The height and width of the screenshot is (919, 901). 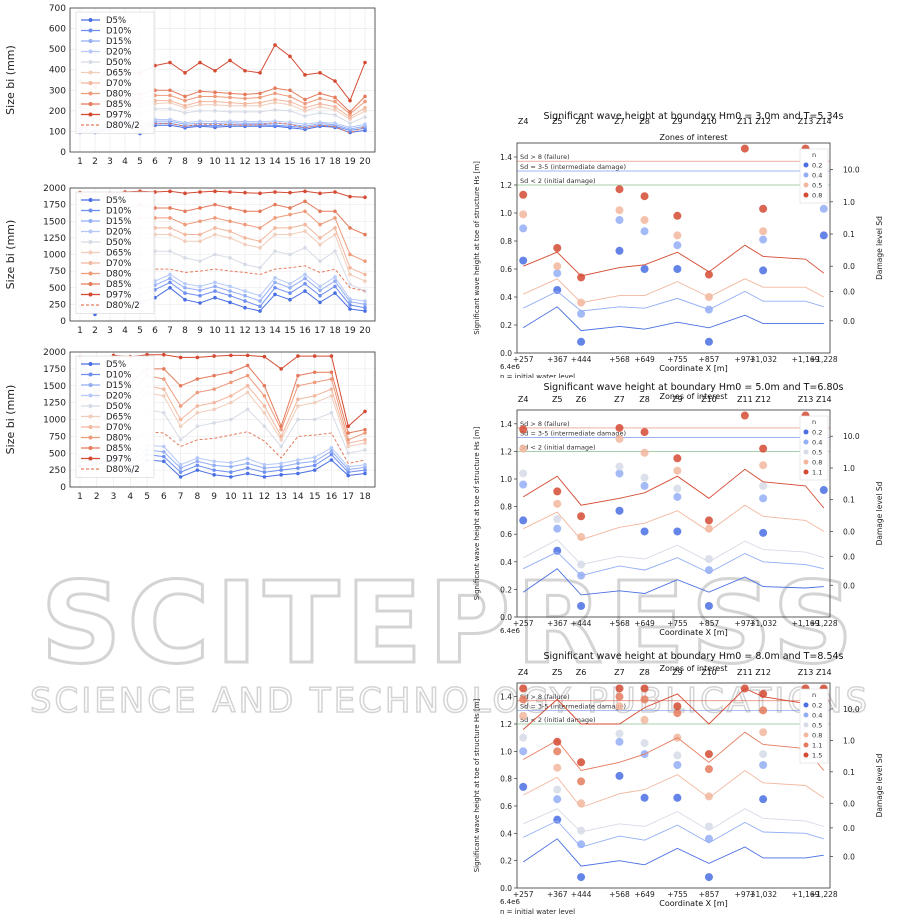 What do you see at coordinates (619, 672) in the screenshot?
I see `zone-label: Z7` at bounding box center [619, 672].